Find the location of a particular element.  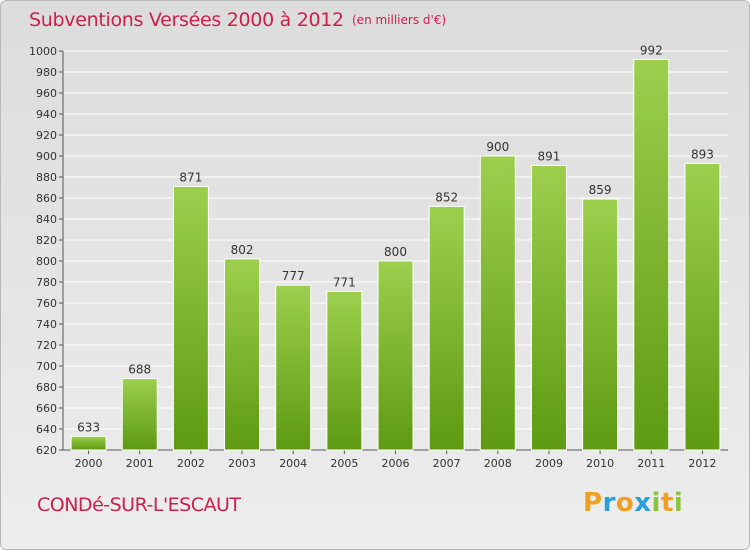

data-label: 992 is located at coordinates (651, 50).